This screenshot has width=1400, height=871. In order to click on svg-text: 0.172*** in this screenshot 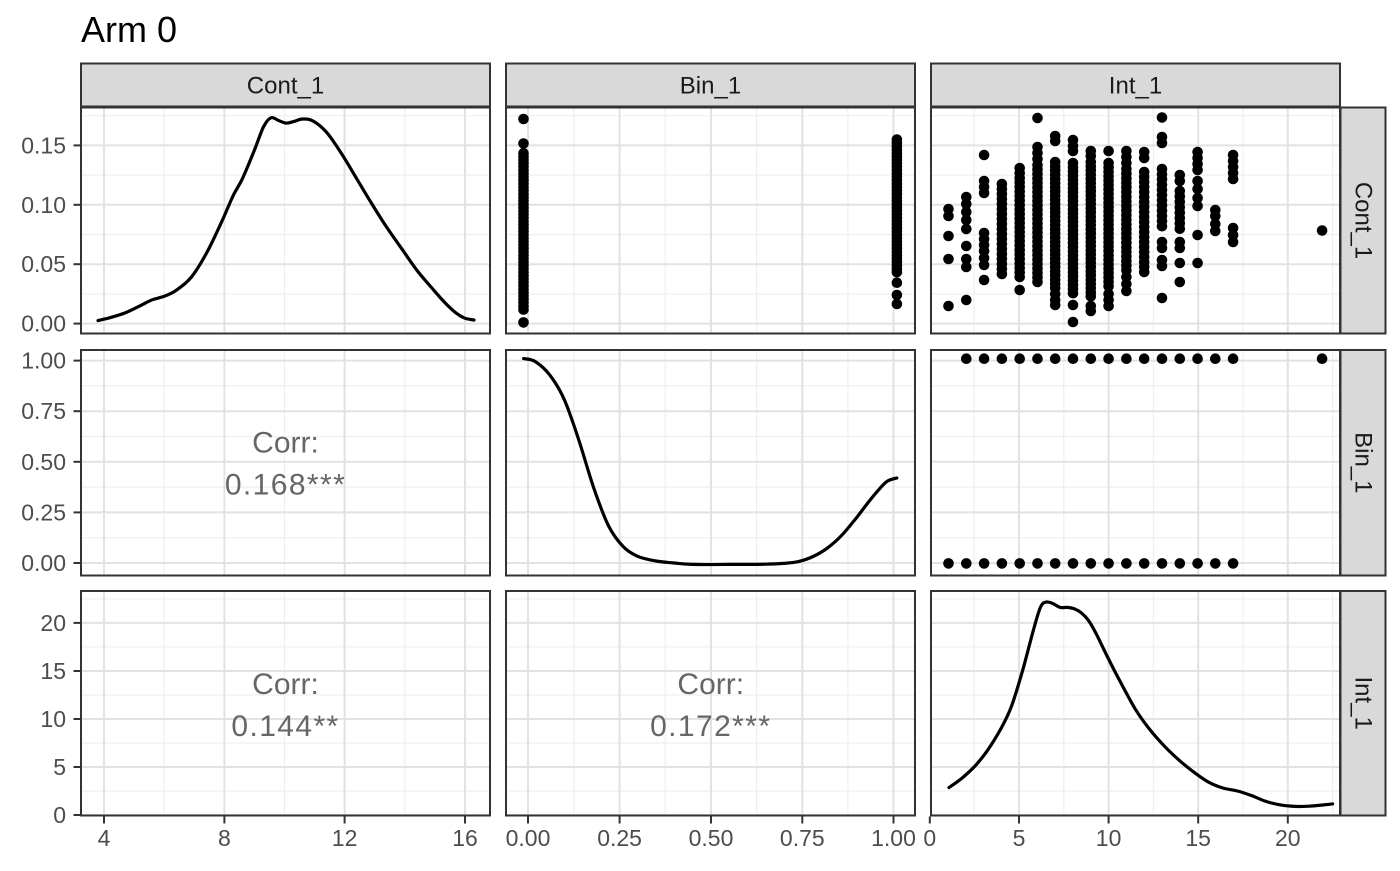, I will do `click(710, 726)`.